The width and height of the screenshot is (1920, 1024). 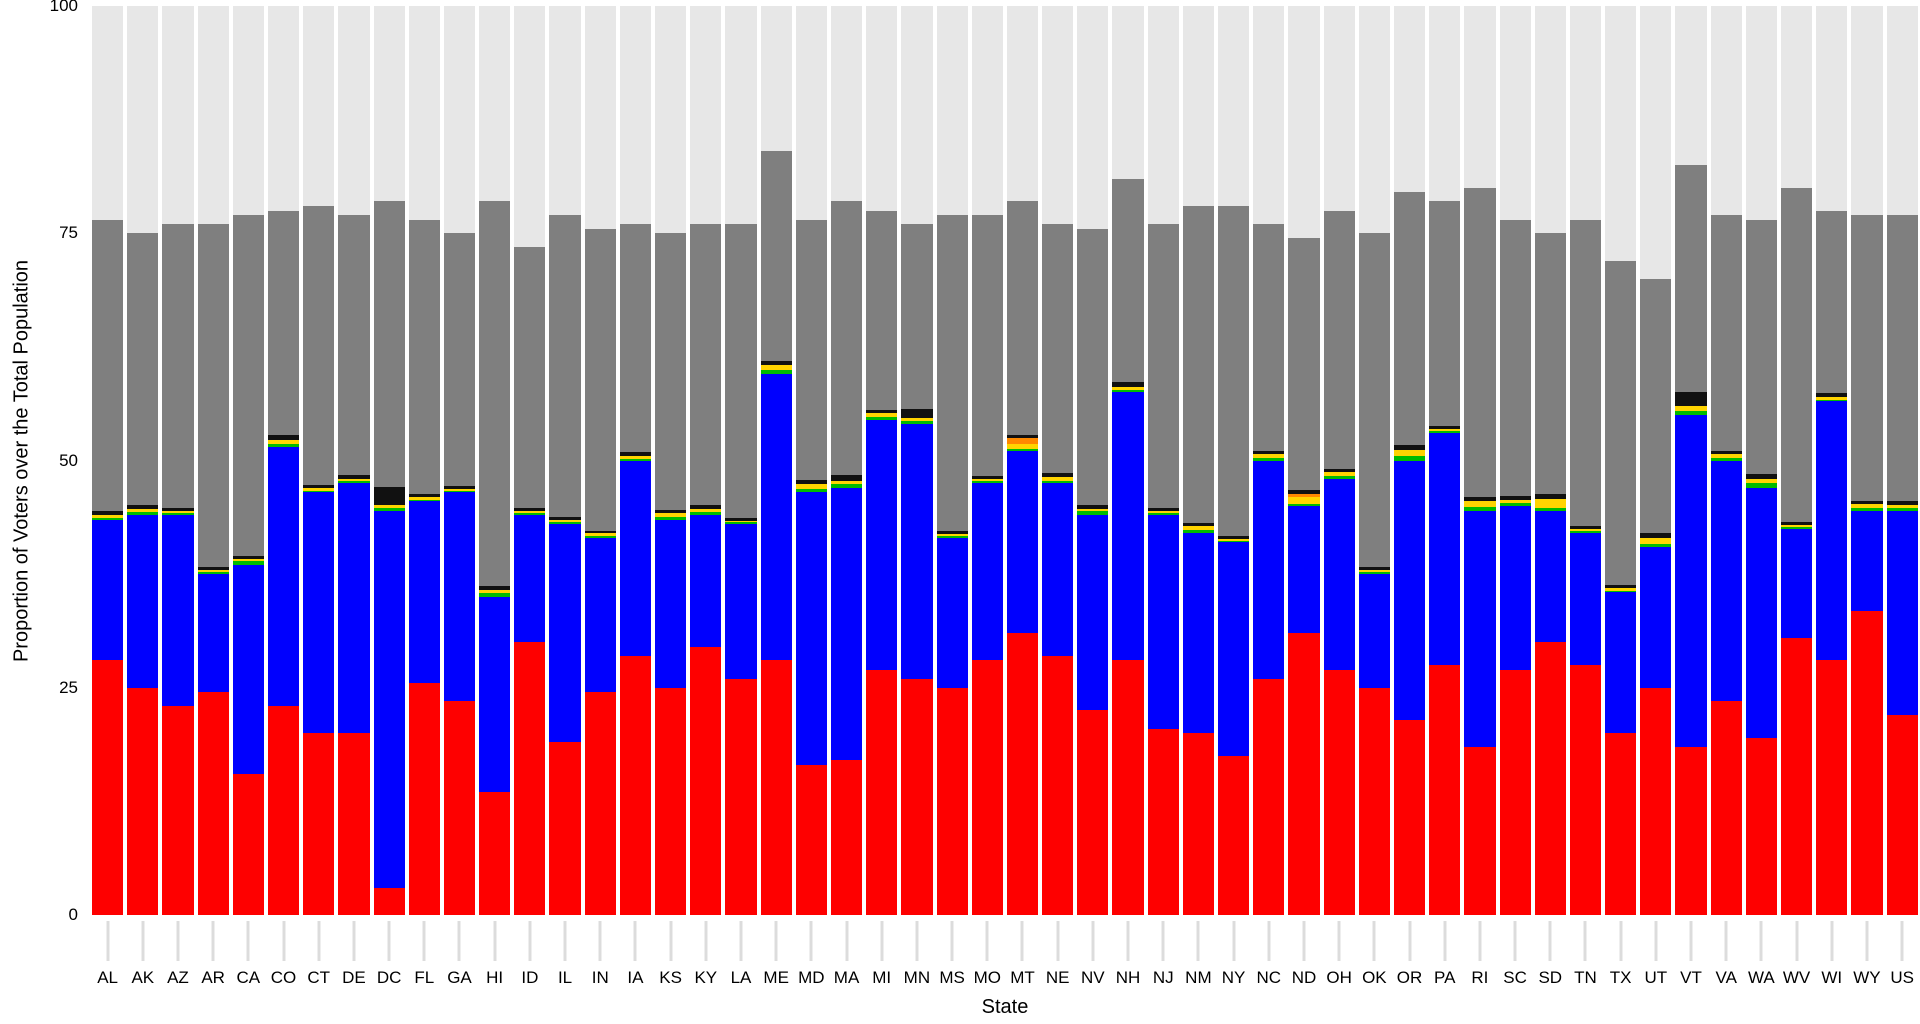 I want to click on bar-ia, so click(x=635, y=460).